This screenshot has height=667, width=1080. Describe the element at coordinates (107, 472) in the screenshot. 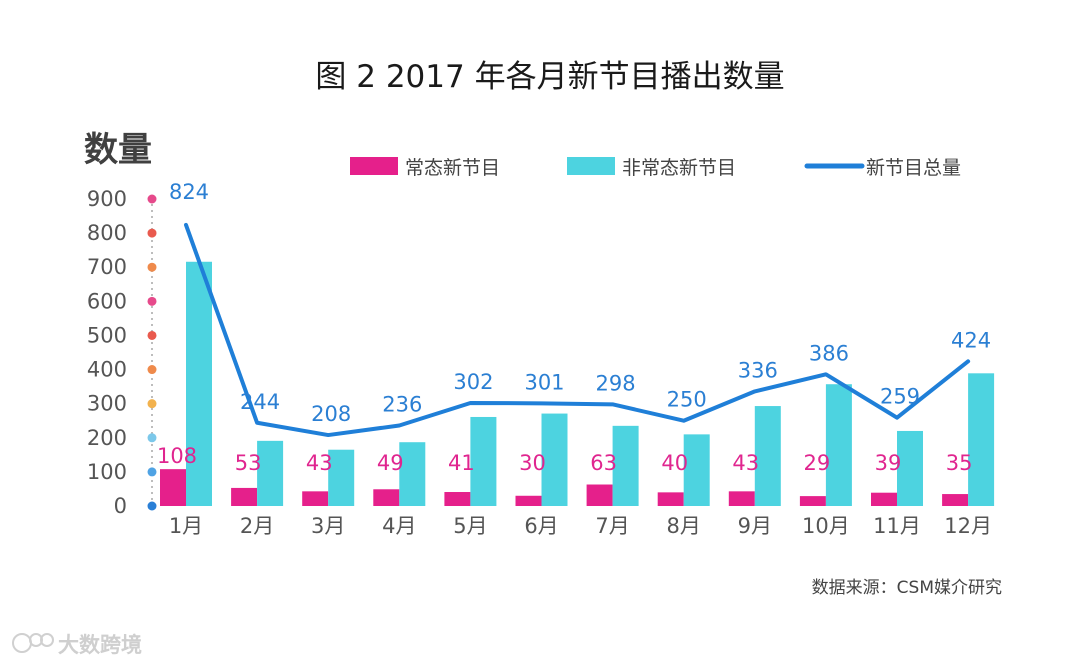

I see `y-tick-label: 100` at that location.